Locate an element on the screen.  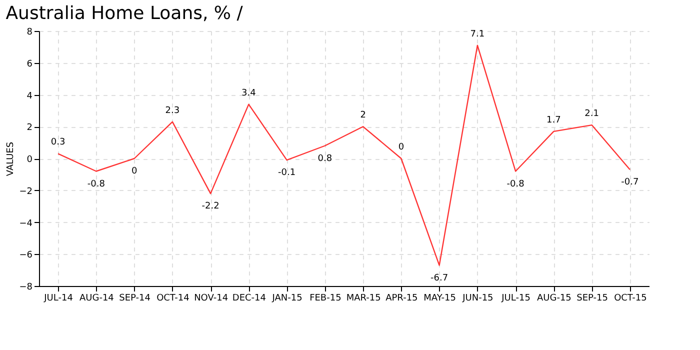
x-tick-label: MAY-15 is located at coordinates (440, 299).